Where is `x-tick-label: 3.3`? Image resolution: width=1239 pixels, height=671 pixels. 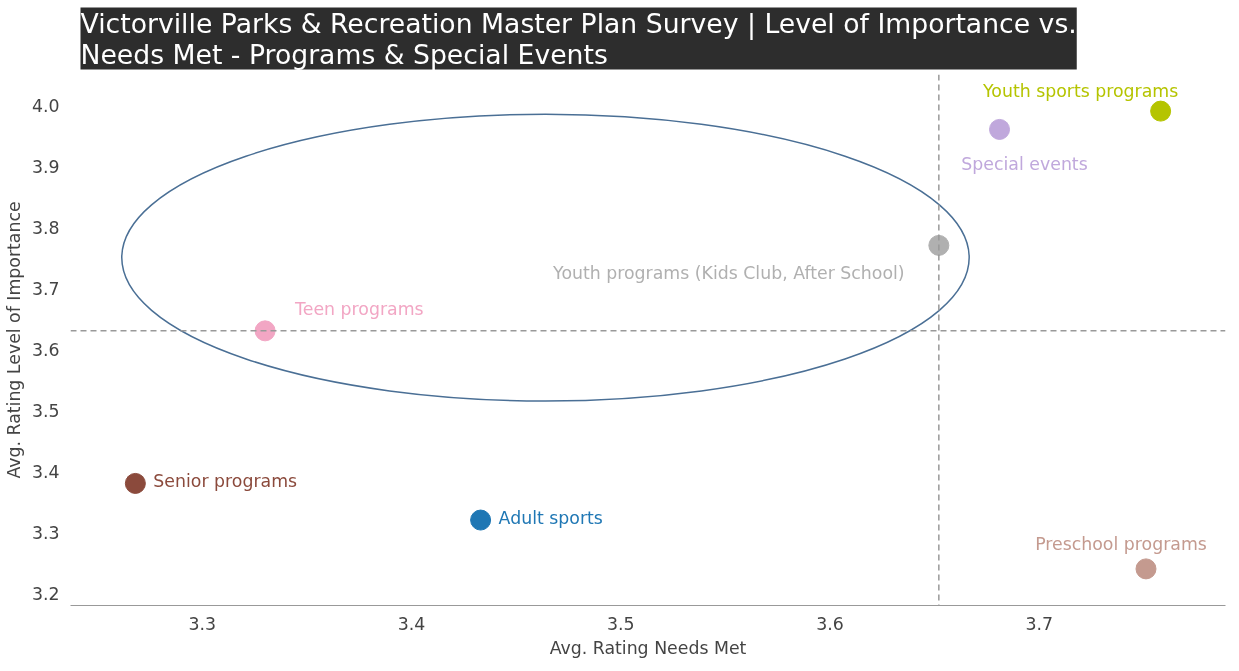 x-tick-label: 3.3 is located at coordinates (202, 623).